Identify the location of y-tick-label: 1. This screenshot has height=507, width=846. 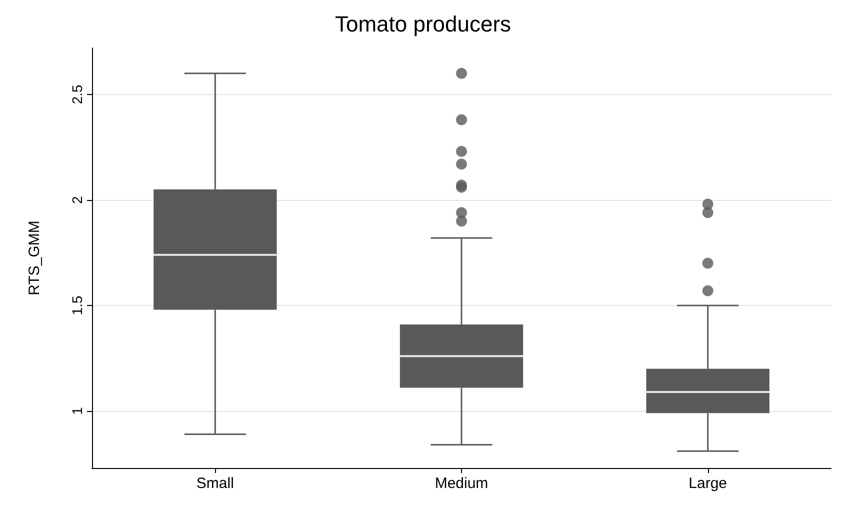
(77, 410).